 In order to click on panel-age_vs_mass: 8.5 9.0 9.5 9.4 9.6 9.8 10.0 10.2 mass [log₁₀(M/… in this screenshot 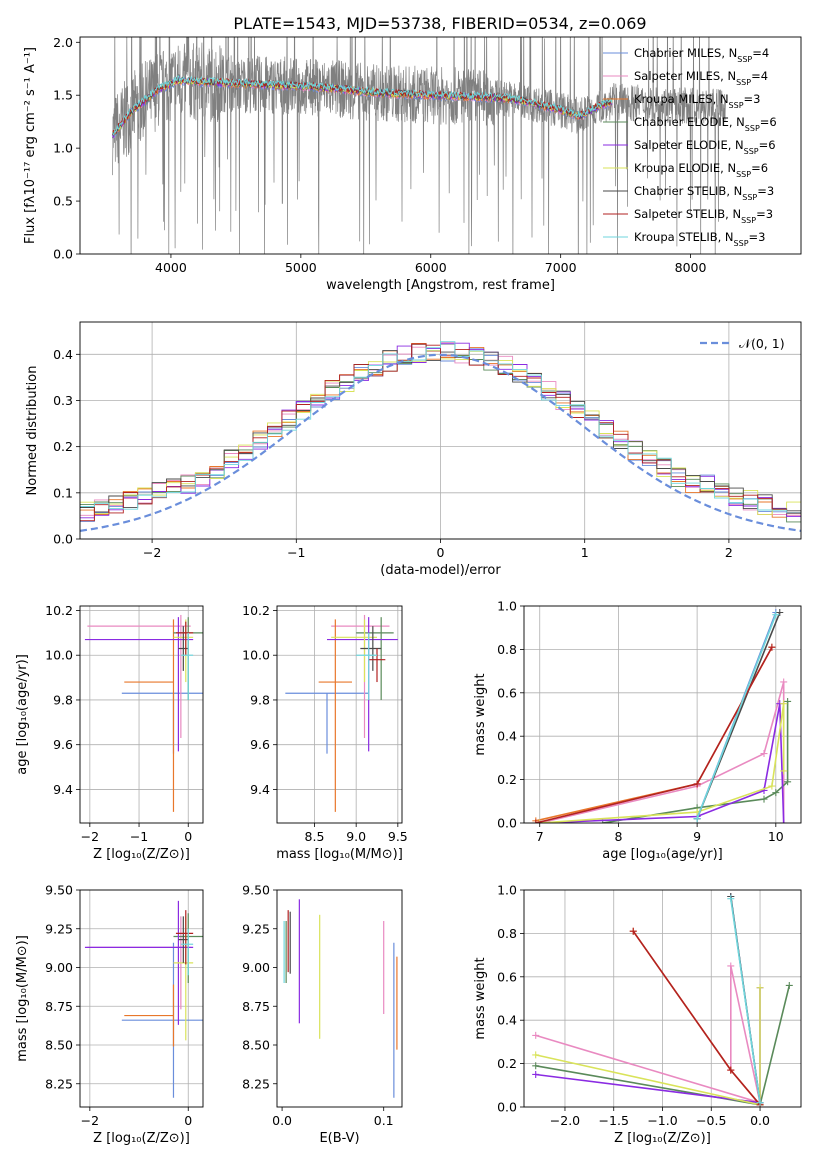, I will do `click(325, 732)`.